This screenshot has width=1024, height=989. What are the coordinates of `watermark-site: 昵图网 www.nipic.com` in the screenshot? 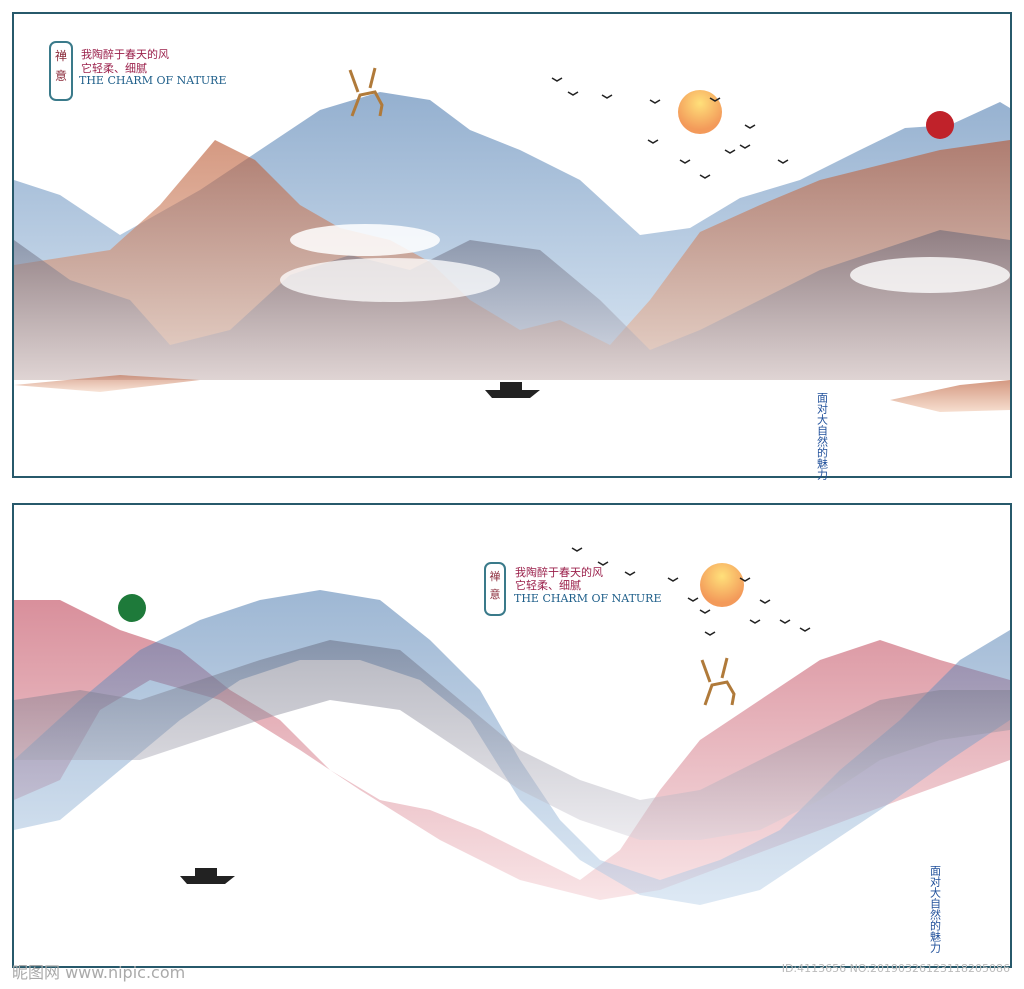 It's located at (98, 972).